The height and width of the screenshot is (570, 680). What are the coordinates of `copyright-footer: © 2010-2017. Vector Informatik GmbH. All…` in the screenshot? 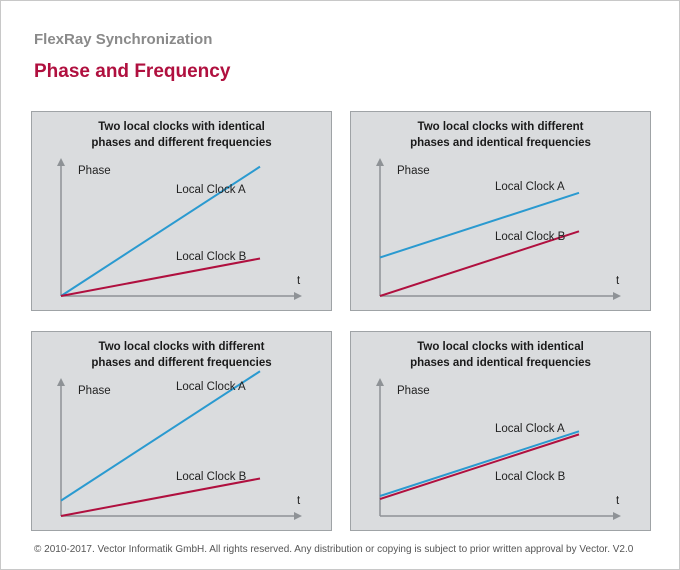 It's located at (334, 549).